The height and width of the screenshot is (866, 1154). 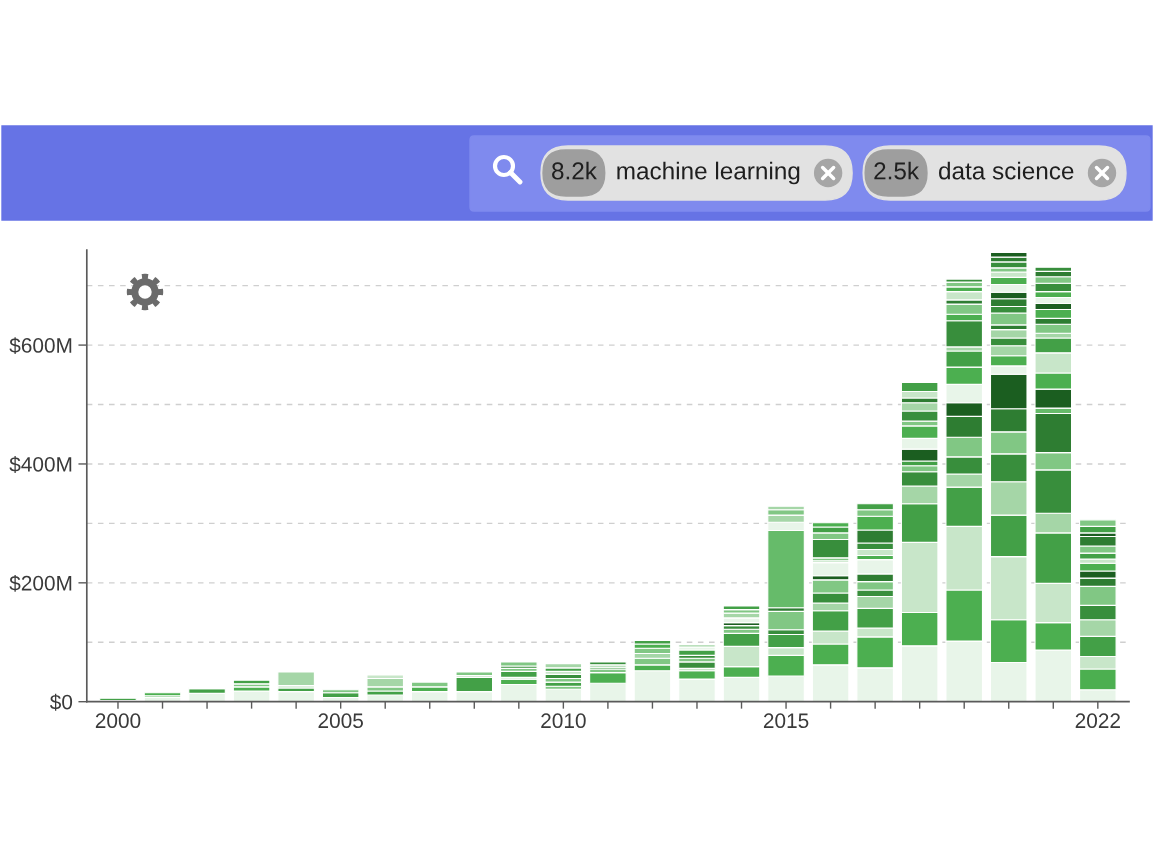 I want to click on y-tick-label: $0, so click(x=61, y=702).